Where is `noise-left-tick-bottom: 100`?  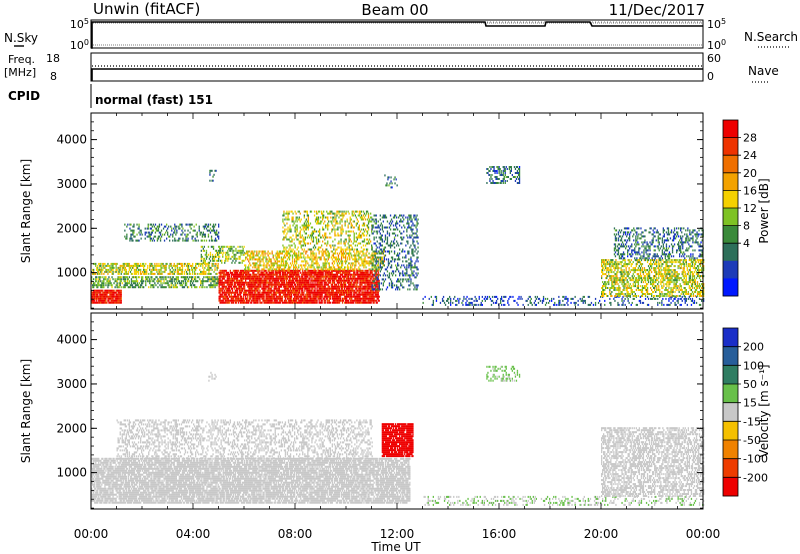 noise-left-tick-bottom: 100 is located at coordinates (79, 45).